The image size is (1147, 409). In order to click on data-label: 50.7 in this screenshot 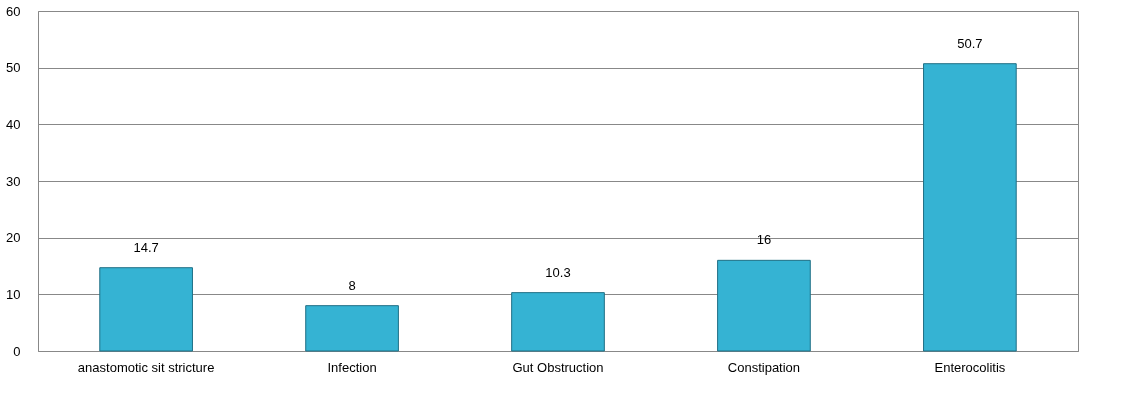, I will do `click(970, 43)`.